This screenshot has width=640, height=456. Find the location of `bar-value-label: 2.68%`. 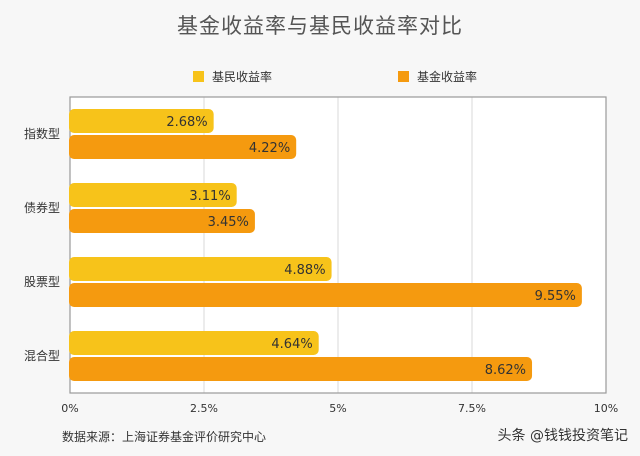

bar-value-label: 2.68% is located at coordinates (186, 122).